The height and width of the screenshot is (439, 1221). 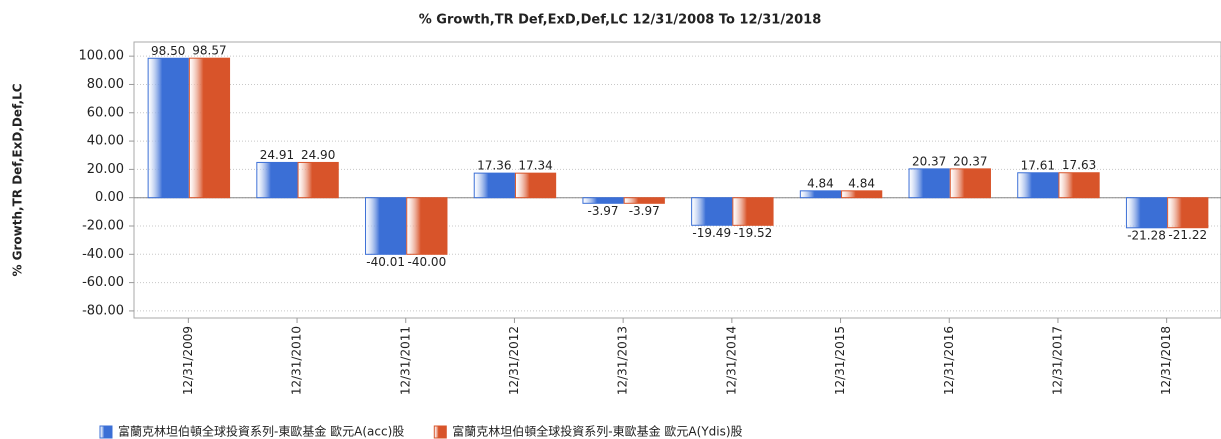 What do you see at coordinates (105, 141) in the screenshot?
I see `y-tick-label: 40.00` at bounding box center [105, 141].